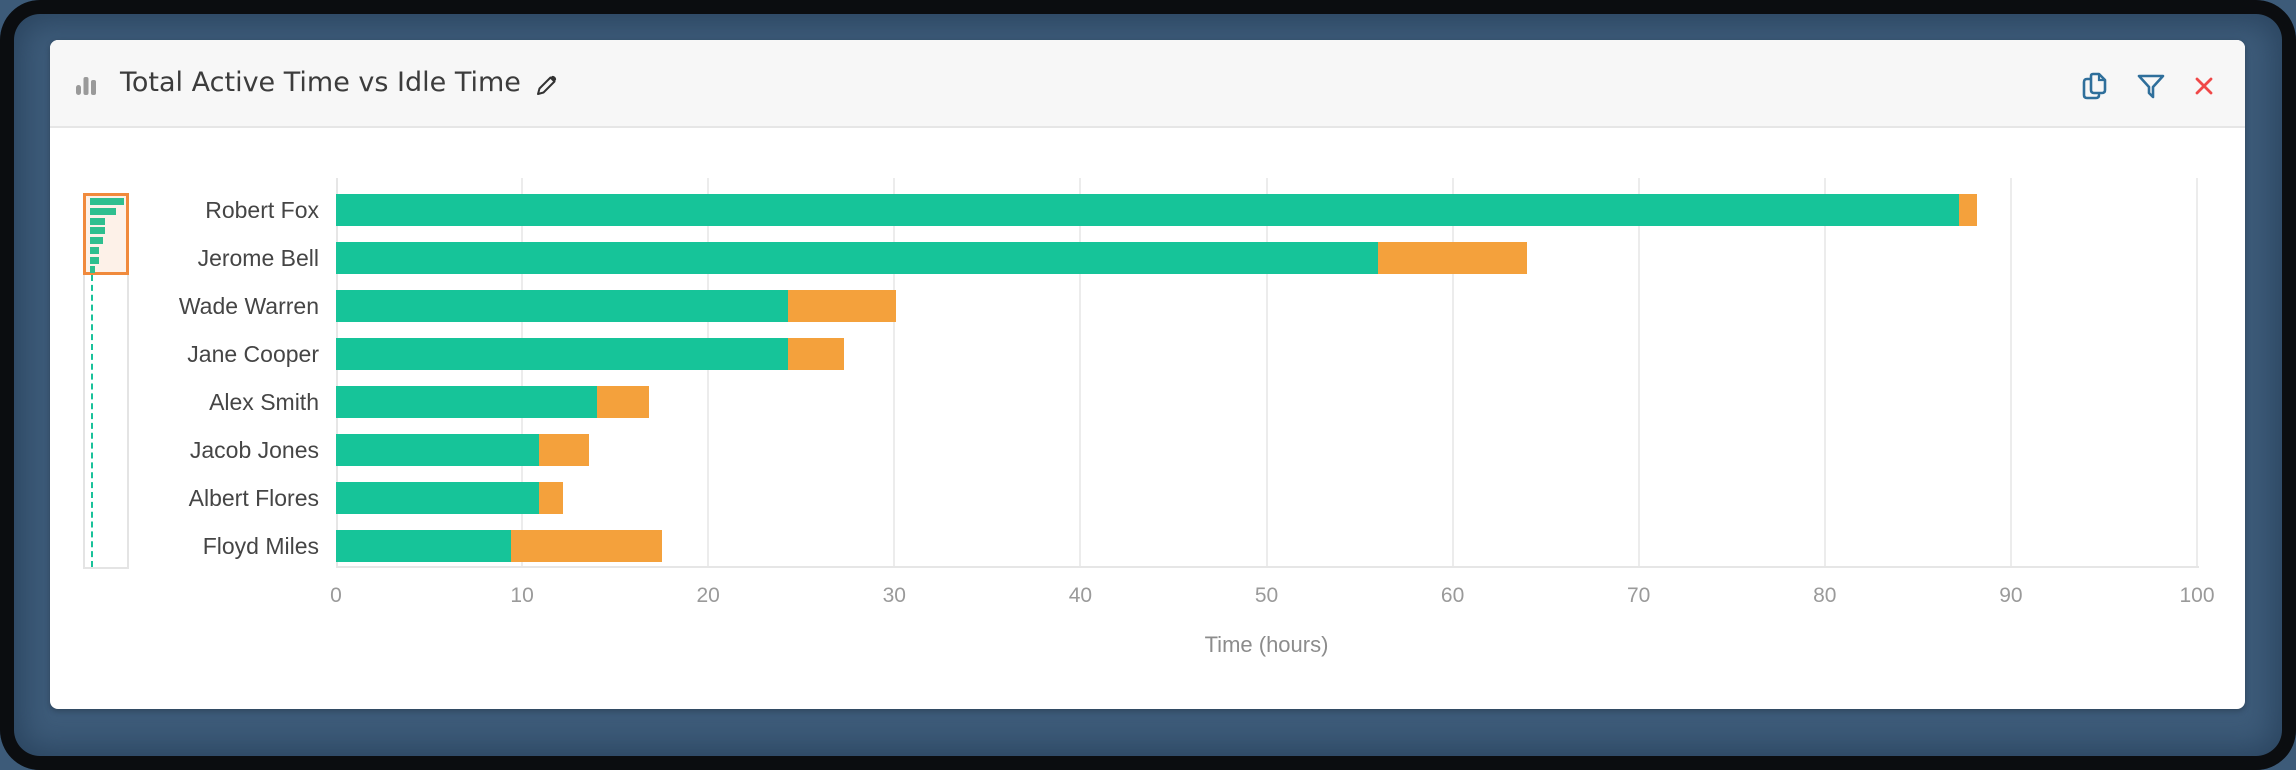 This screenshot has width=2296, height=770. What do you see at coordinates (253, 354) in the screenshot?
I see `y-category-label: Jane Cooper` at bounding box center [253, 354].